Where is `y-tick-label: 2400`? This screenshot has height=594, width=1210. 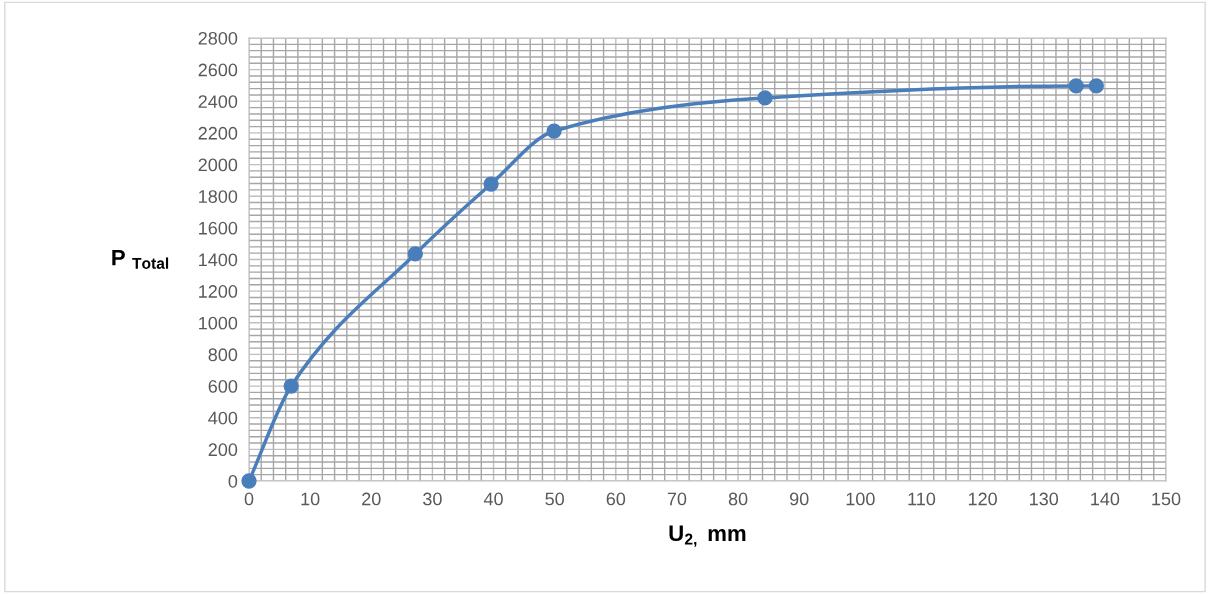 y-tick-label: 2400 is located at coordinates (218, 102).